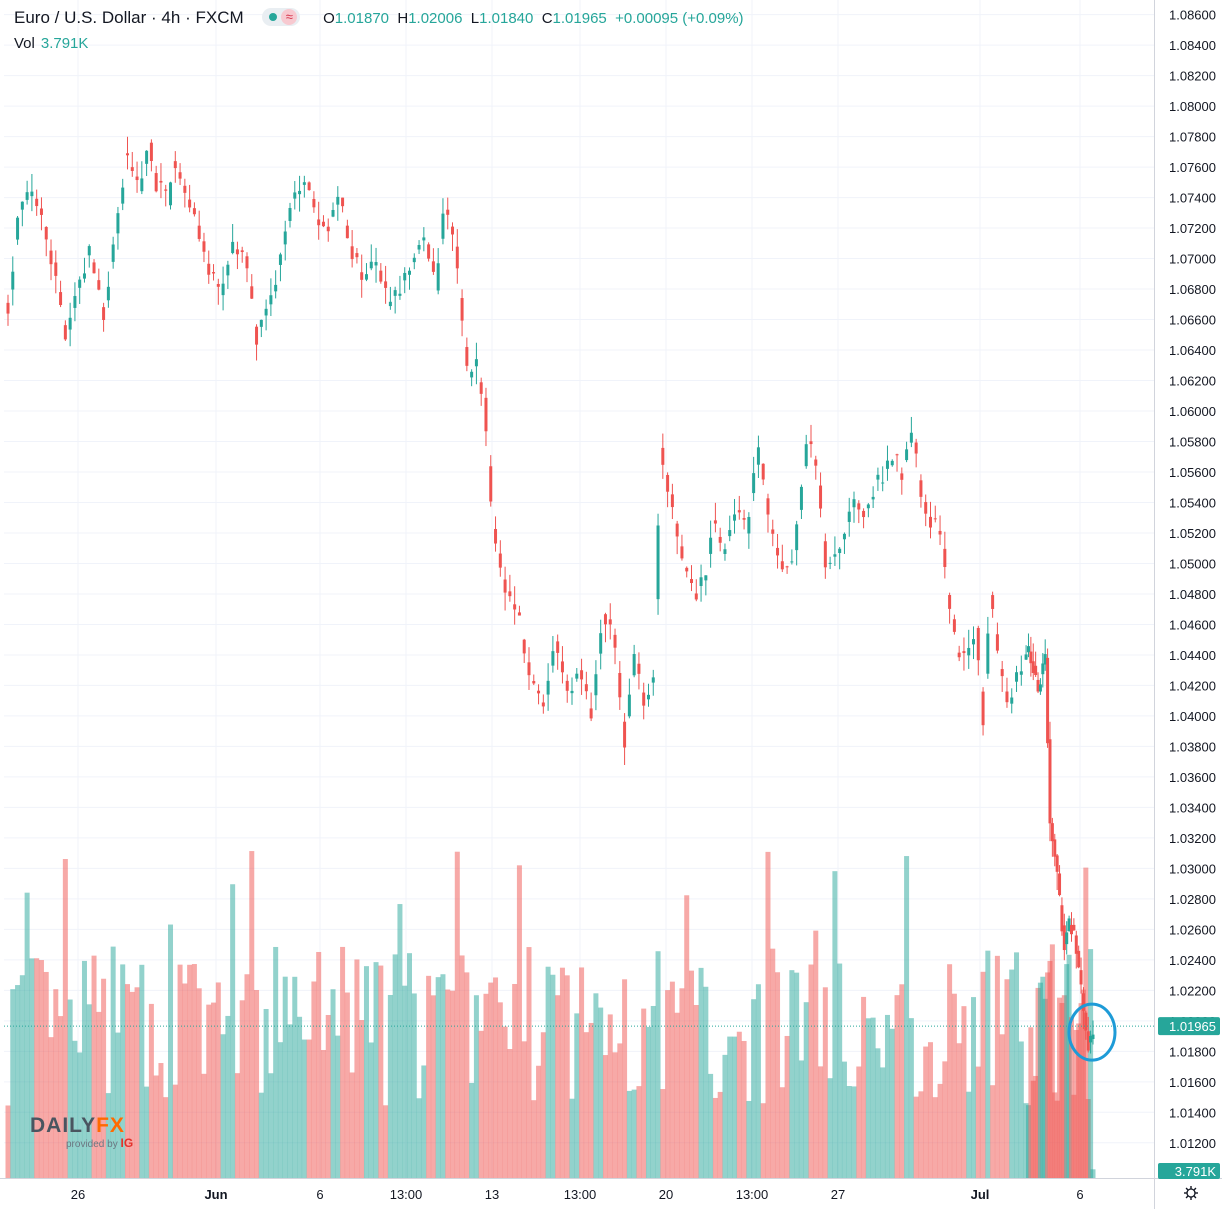 The height and width of the screenshot is (1214, 1222). I want to click on volume-label: Vol, so click(24, 43).